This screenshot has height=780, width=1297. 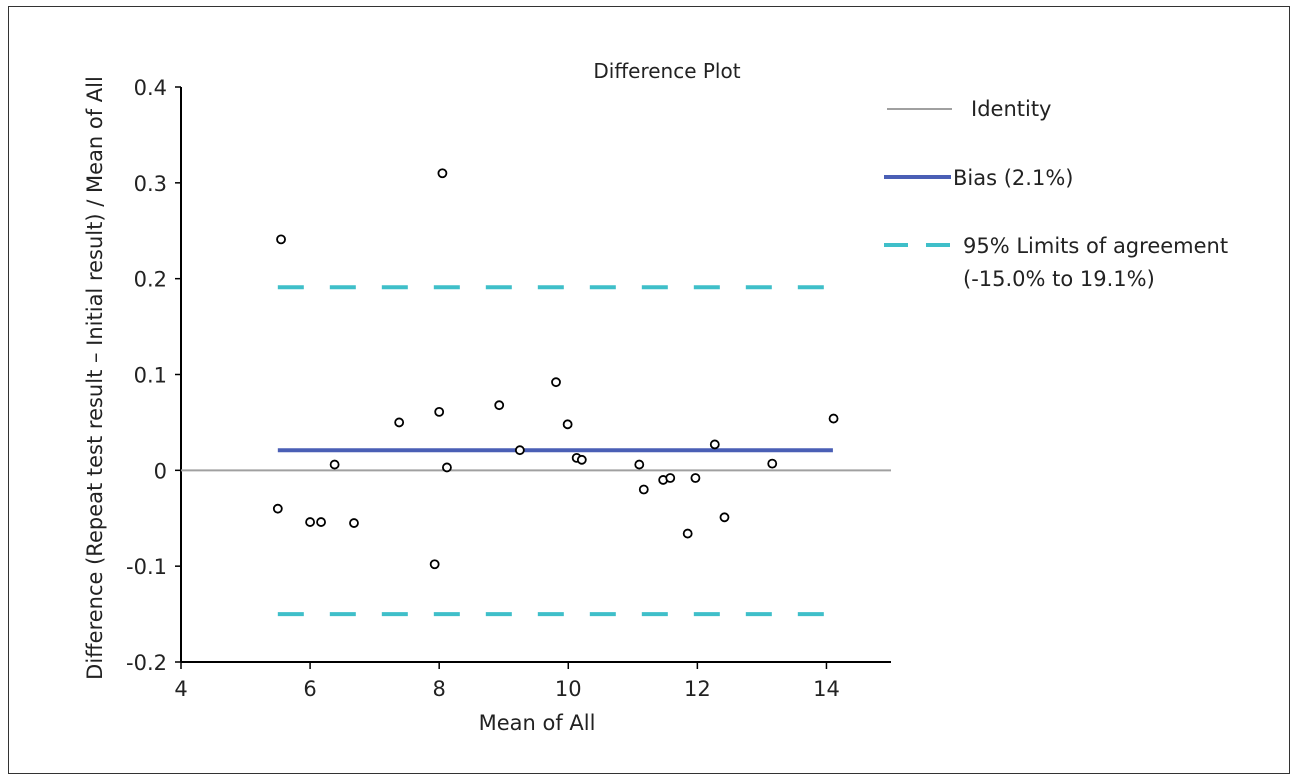 What do you see at coordinates (537, 723) in the screenshot?
I see `x-axis-title: Mean of All` at bounding box center [537, 723].